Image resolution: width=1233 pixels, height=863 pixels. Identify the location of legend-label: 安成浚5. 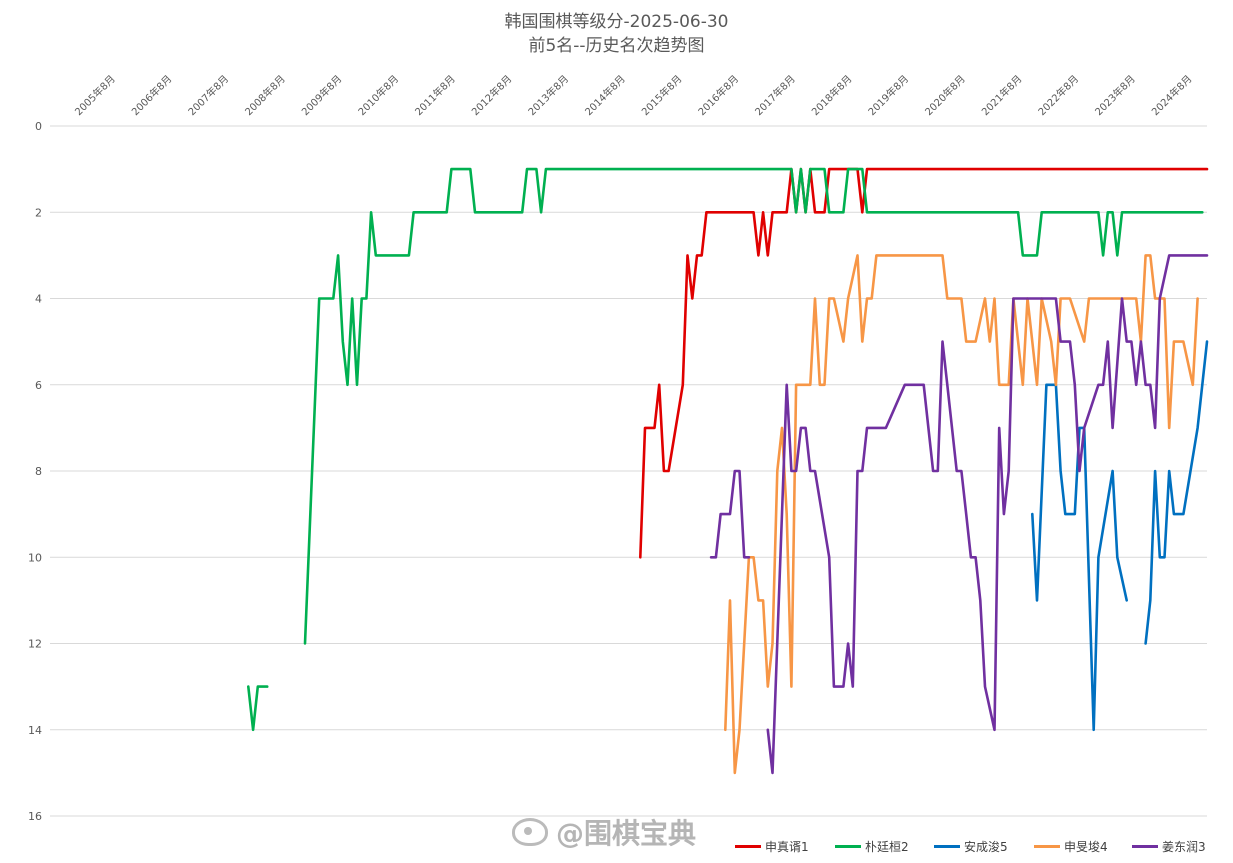
(986, 847).